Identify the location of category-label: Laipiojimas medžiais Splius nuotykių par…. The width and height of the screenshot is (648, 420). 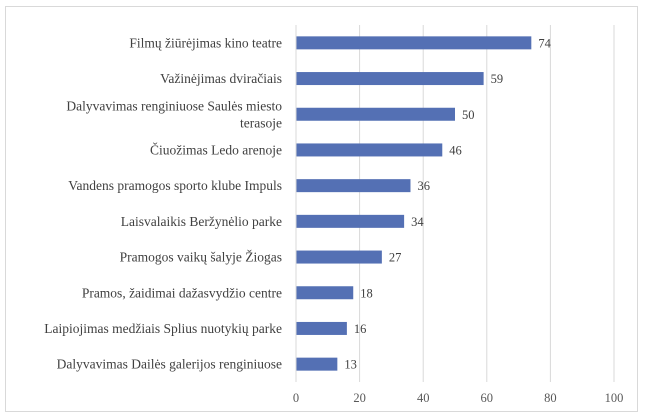
(163, 328).